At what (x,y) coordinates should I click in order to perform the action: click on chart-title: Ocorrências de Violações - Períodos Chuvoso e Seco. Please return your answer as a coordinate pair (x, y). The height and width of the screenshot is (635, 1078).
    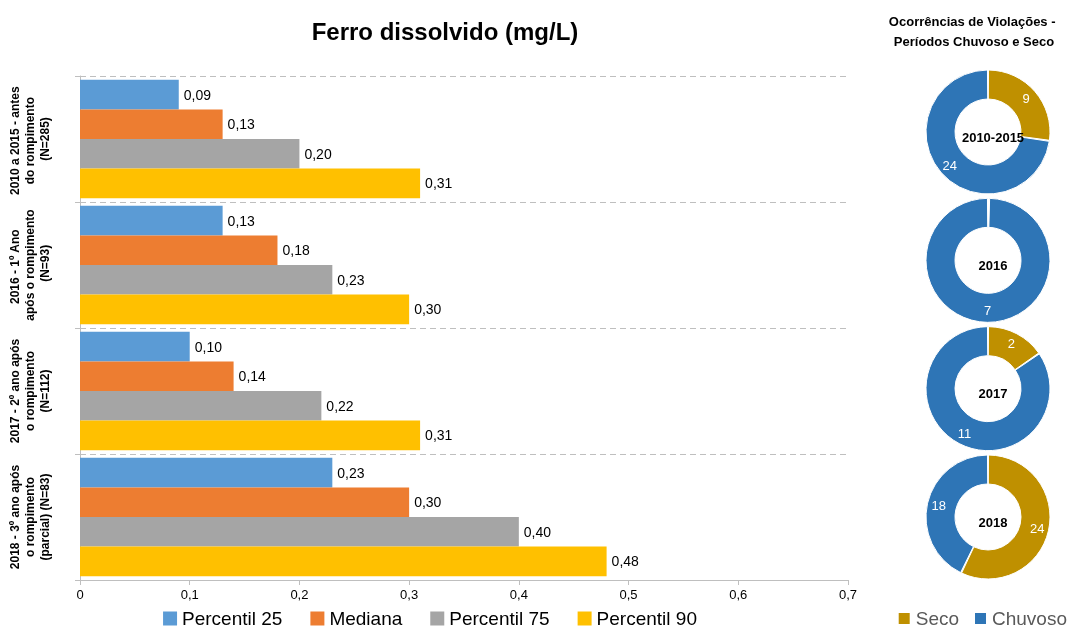
    Looking at the image, I should click on (974, 31).